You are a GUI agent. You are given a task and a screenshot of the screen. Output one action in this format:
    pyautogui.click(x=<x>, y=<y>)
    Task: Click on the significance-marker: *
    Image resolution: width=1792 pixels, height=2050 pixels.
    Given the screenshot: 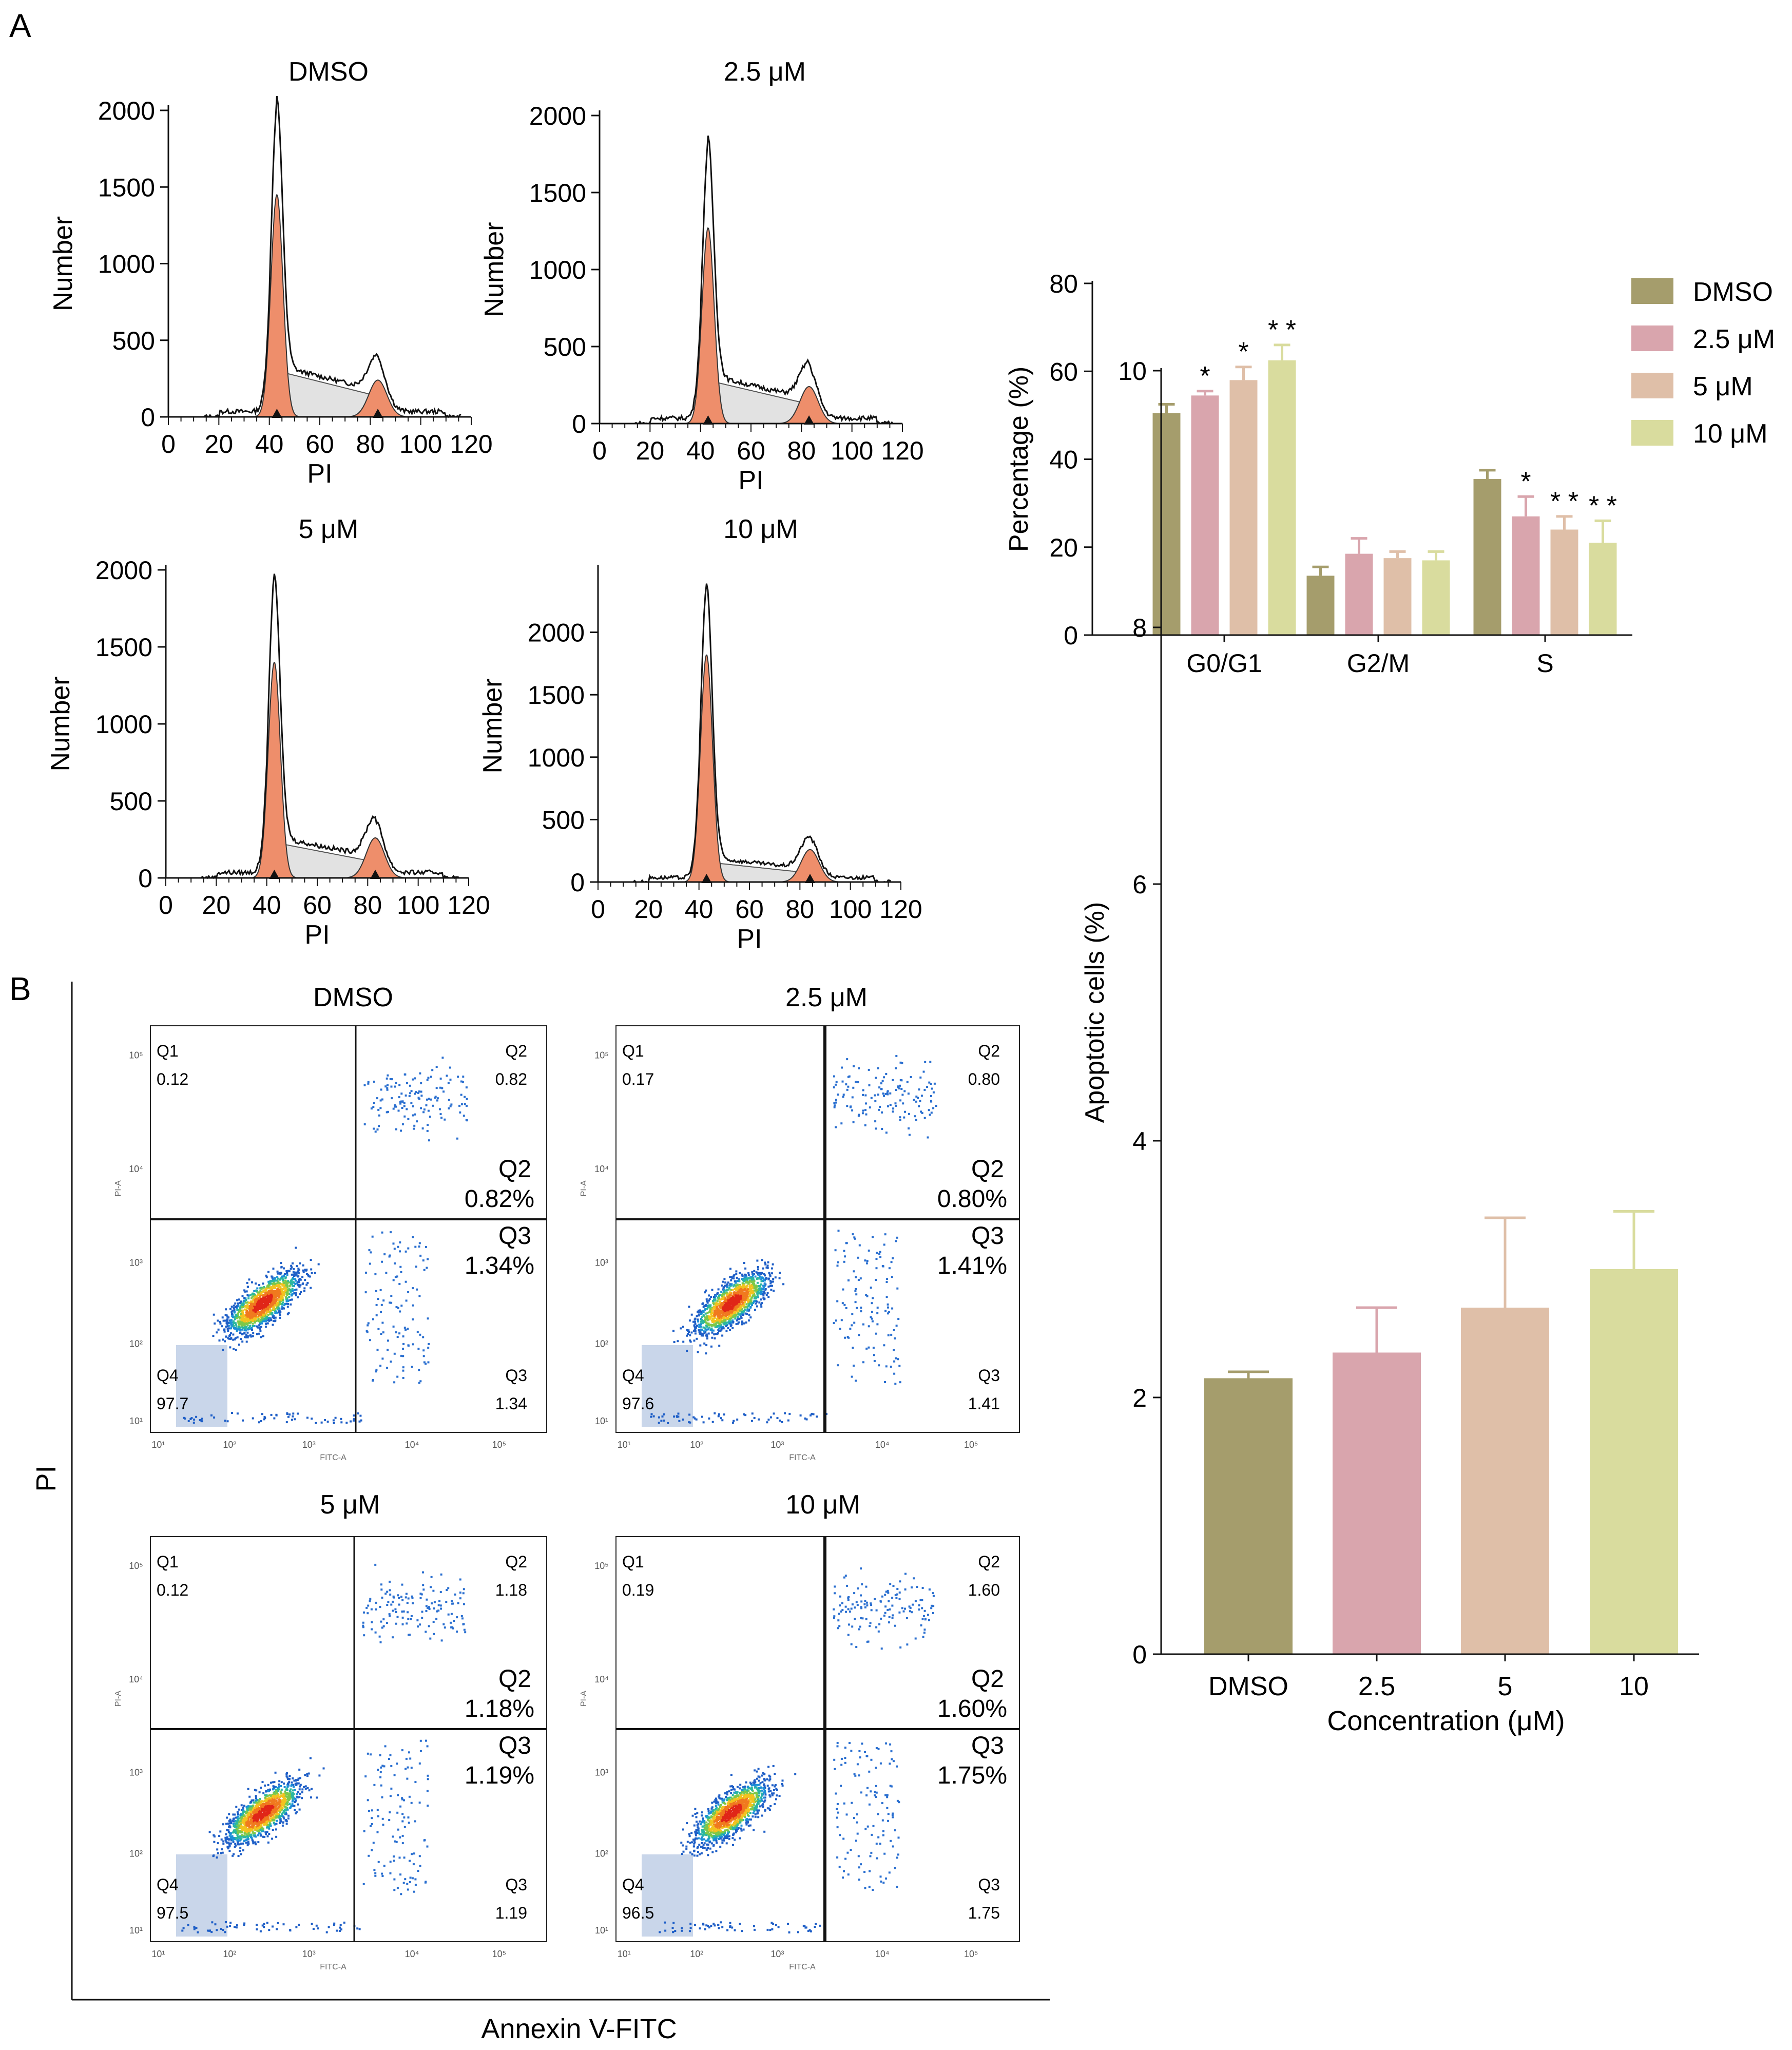 What is the action you would take?
    pyautogui.click(x=1243, y=352)
    